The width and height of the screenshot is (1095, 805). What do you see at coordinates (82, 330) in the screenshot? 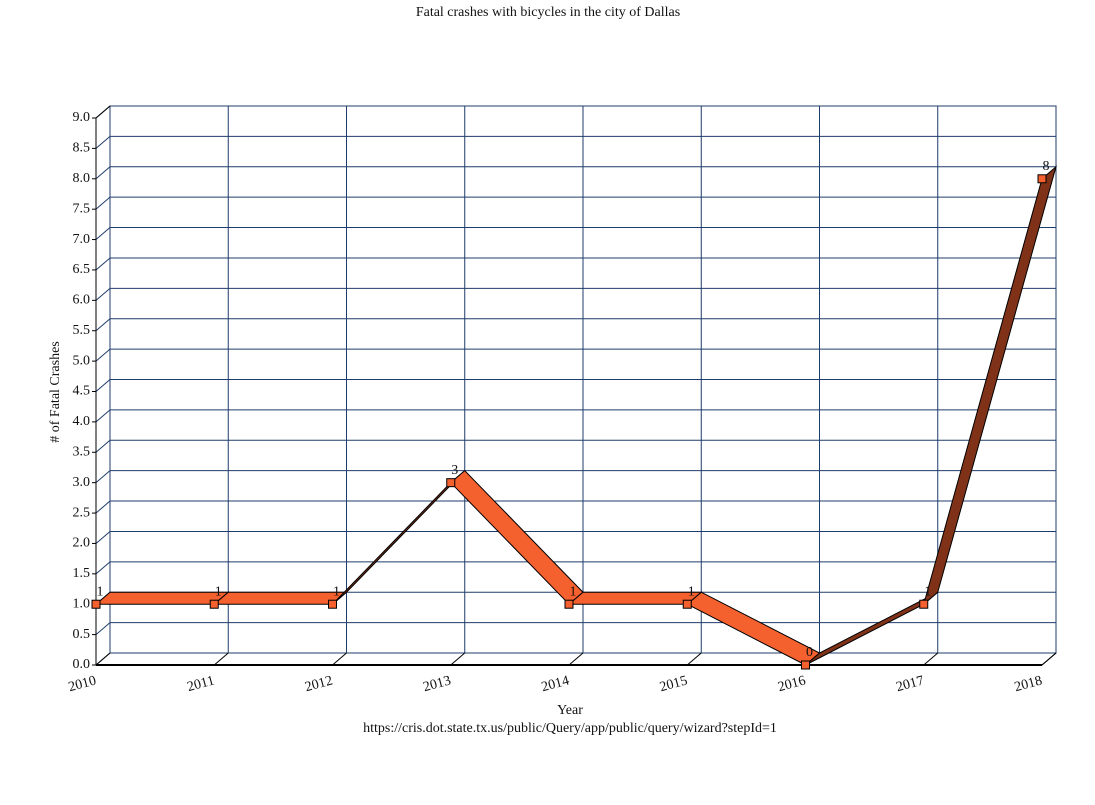
I see `y-tick-label: 5.5` at bounding box center [82, 330].